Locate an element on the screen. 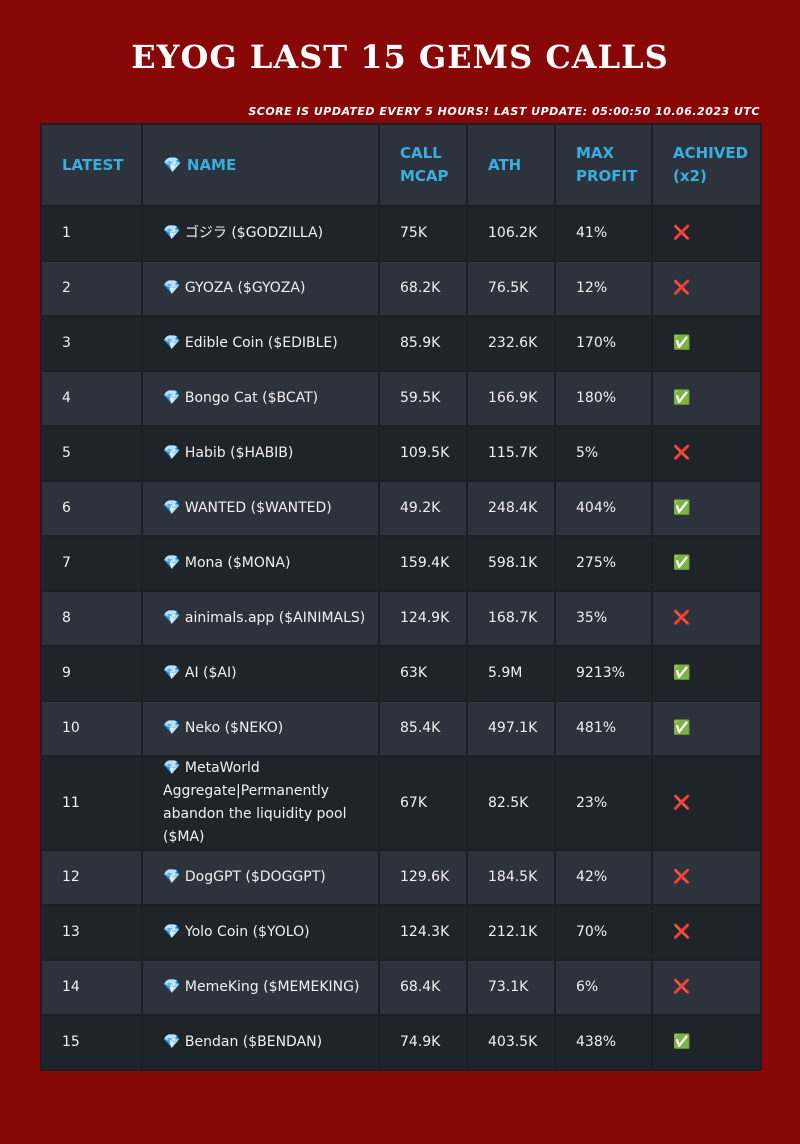 This screenshot has width=800, height=1144. row: 13 💎 Yolo Coin ($YOLO) 124.3K 212.1K 70% ❌ is located at coordinates (401, 932).